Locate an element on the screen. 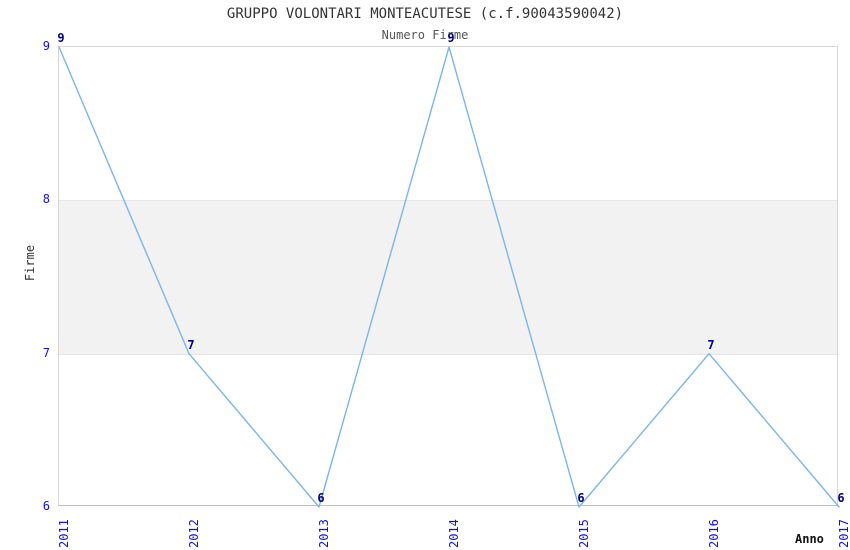 This screenshot has width=850, height=550. y-axis-title: Firme is located at coordinates (30, 263).